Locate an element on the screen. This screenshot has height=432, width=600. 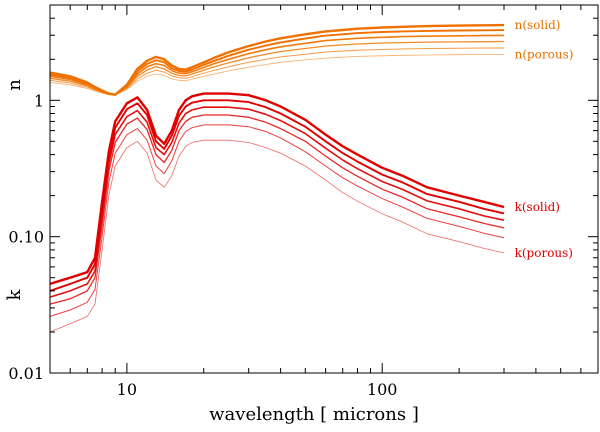
n-series-group is located at coordinates (277, 59).